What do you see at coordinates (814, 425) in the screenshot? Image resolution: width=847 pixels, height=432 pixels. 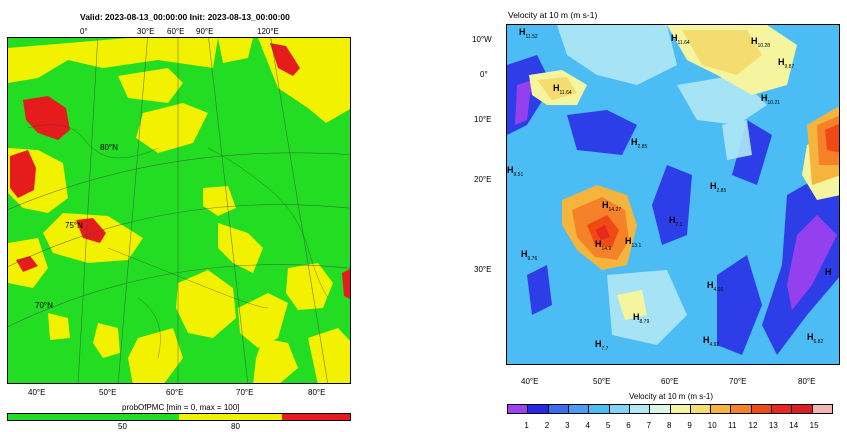 I see `legend-tick: 15` at bounding box center [814, 425].